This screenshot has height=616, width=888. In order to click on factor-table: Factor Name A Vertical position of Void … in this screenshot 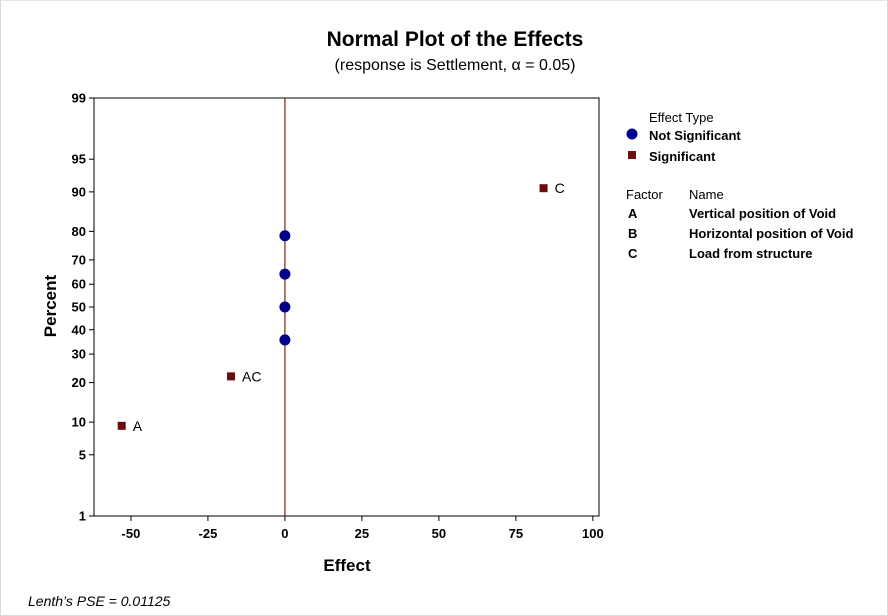, I will do `click(739, 224)`.